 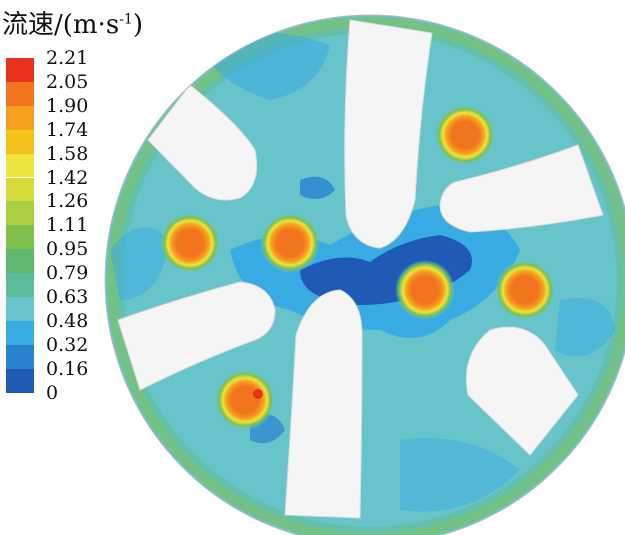 I want to click on blade-right, so click(x=521, y=188).